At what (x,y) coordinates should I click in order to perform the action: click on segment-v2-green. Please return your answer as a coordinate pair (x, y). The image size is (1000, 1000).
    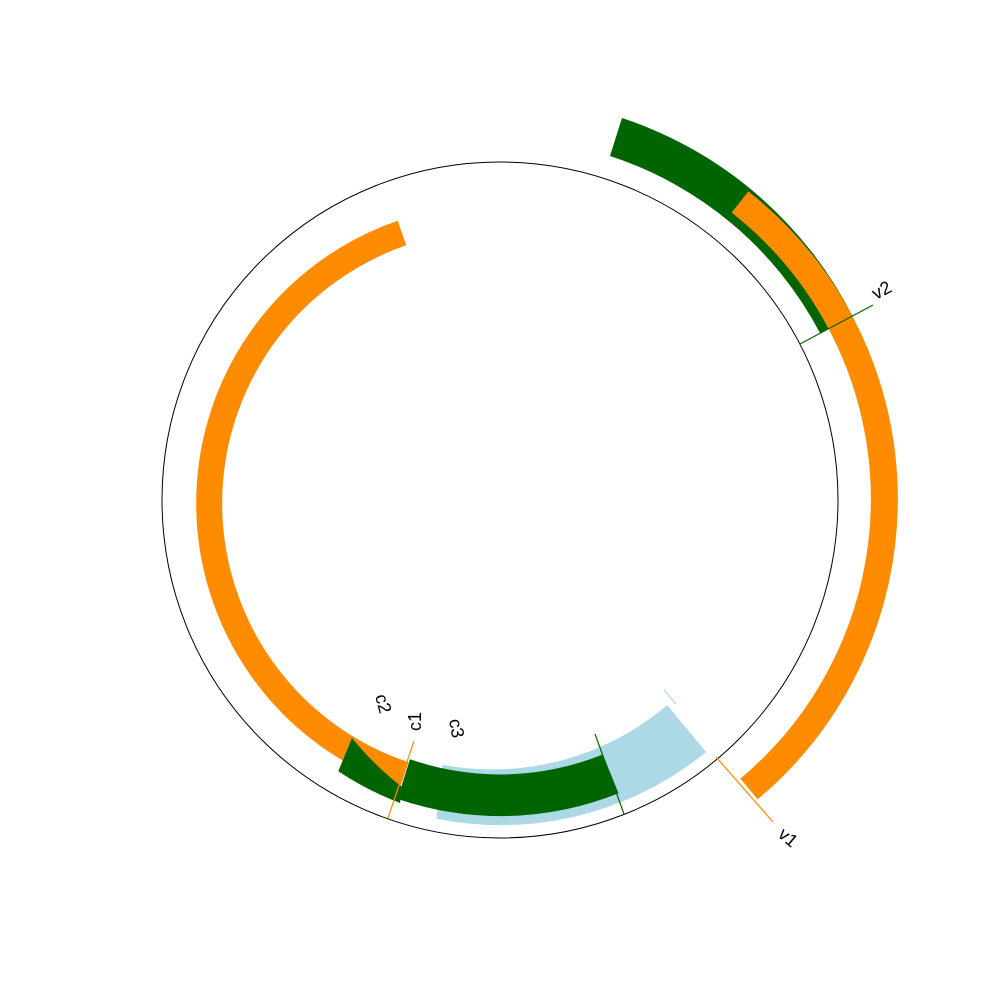
    Looking at the image, I should click on (731, 225).